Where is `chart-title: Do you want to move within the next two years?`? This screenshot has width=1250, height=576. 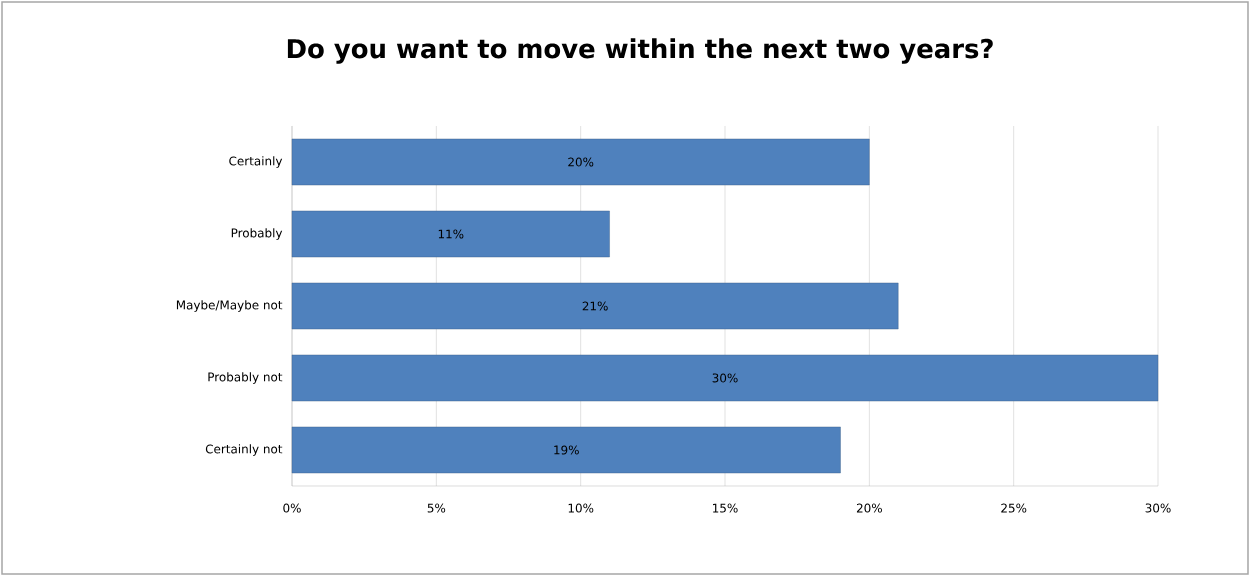 chart-title: Do you want to move within the next two years? is located at coordinates (640, 51).